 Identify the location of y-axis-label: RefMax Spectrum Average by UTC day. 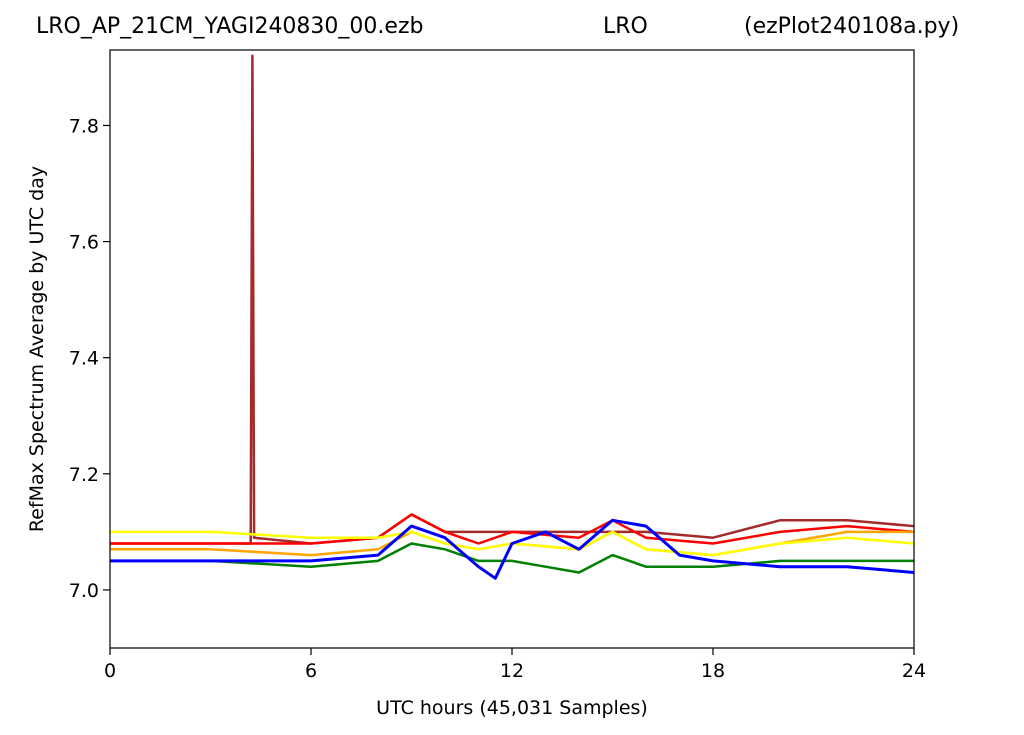
(37, 349).